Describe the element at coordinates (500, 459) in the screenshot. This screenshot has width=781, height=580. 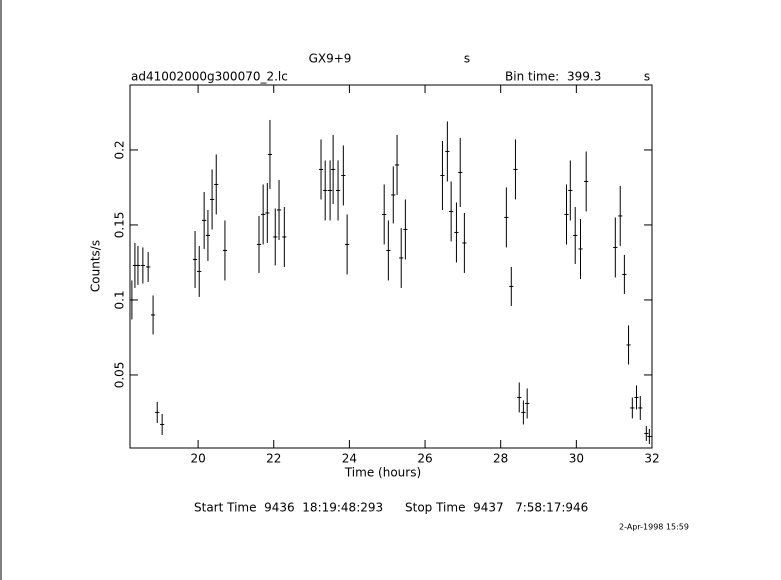
I see `x-tick-label: 28` at that location.